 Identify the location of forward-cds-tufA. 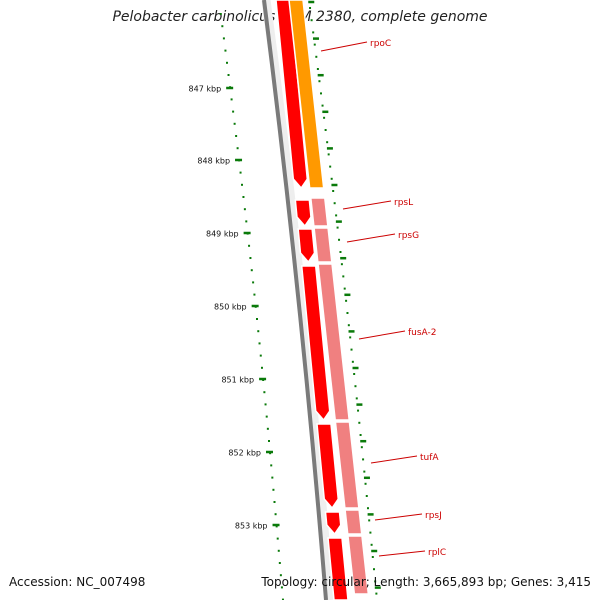
(328, 466).